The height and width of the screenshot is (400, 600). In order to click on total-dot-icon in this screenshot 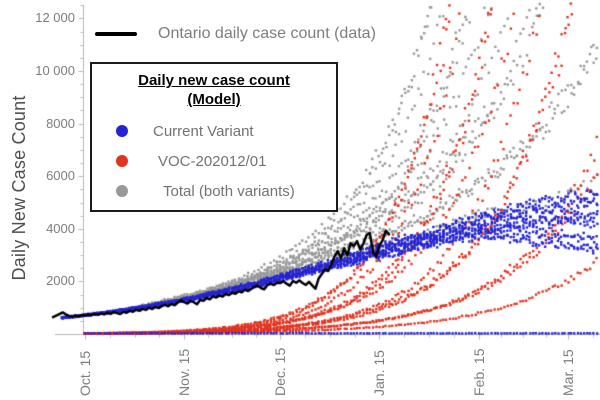, I will do `click(122, 191)`.